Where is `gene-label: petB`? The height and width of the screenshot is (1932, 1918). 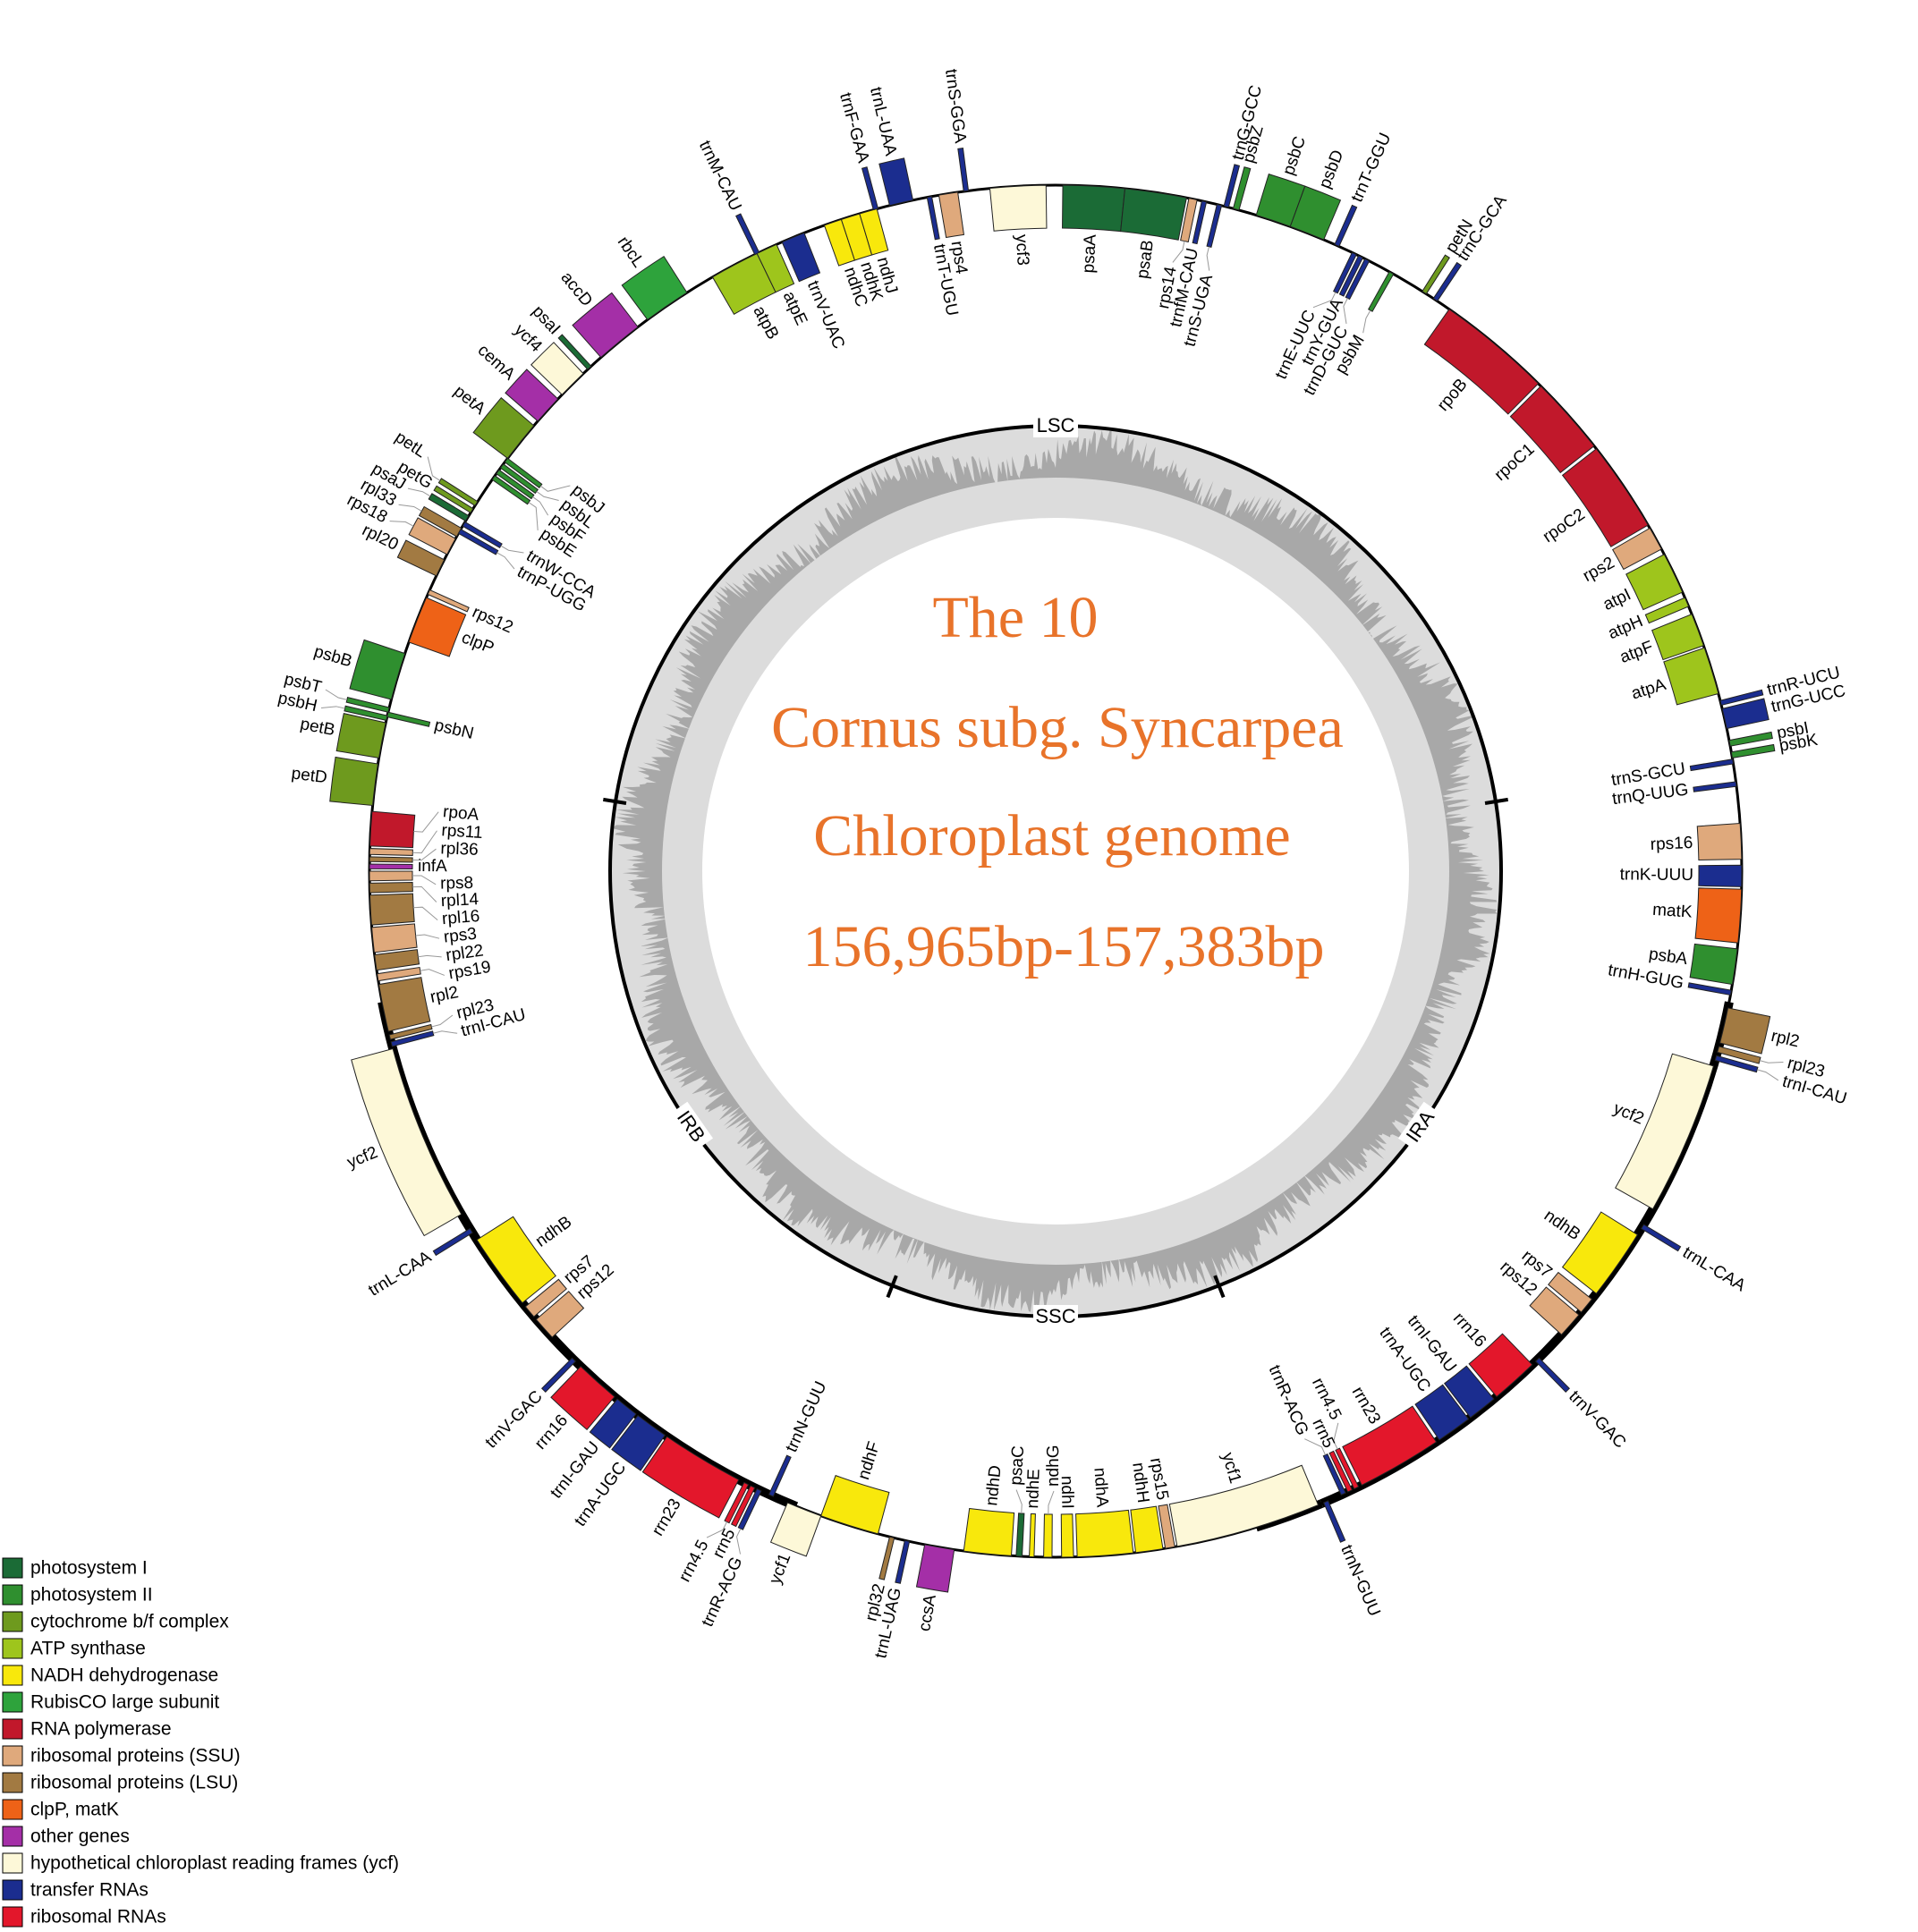 gene-label: petB is located at coordinates (317, 727).